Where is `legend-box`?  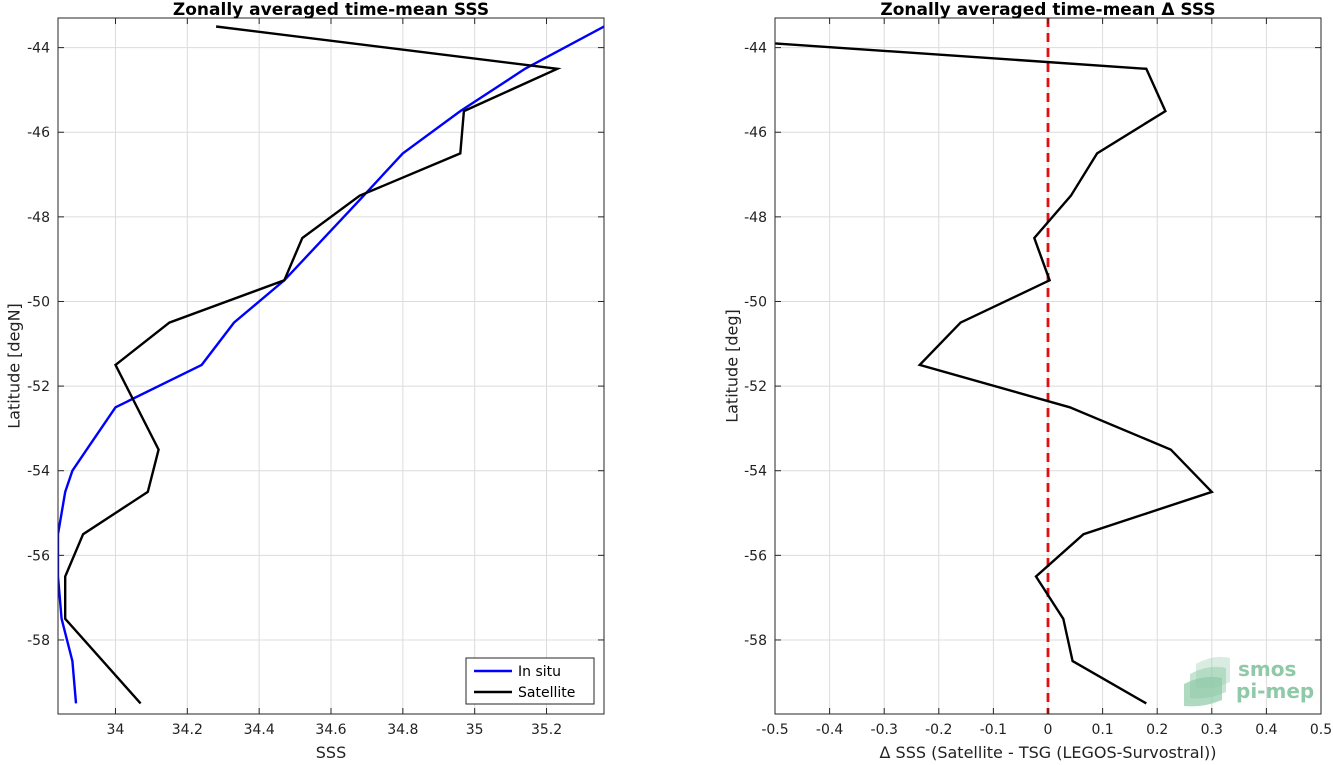 legend-box is located at coordinates (530, 681).